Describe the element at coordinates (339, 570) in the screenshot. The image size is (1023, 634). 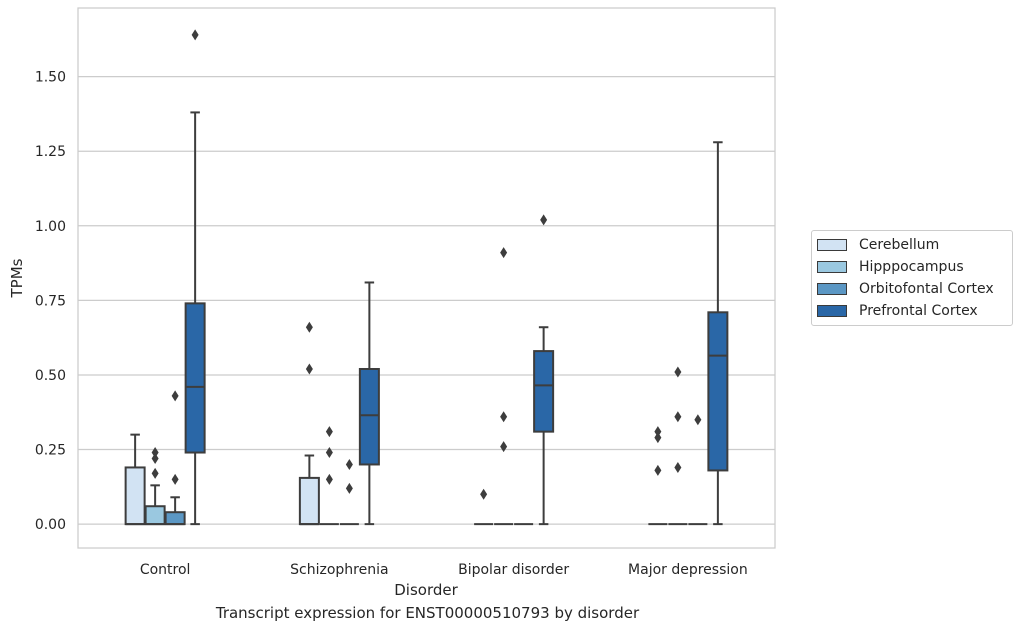
I see `x-tick-label: Schizophrenia` at that location.